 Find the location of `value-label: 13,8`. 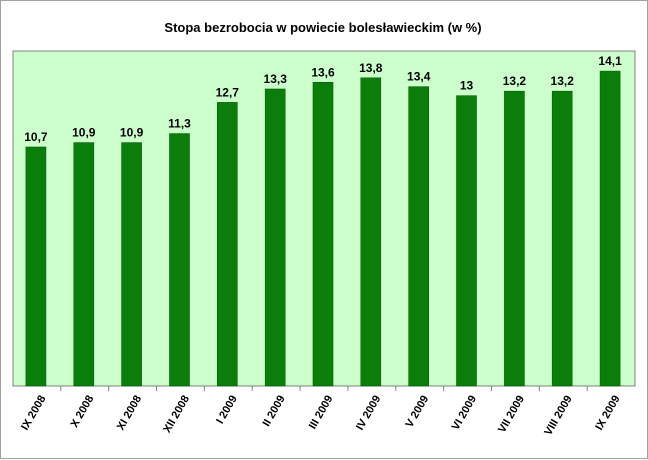

value-label: 13,8 is located at coordinates (371, 68).